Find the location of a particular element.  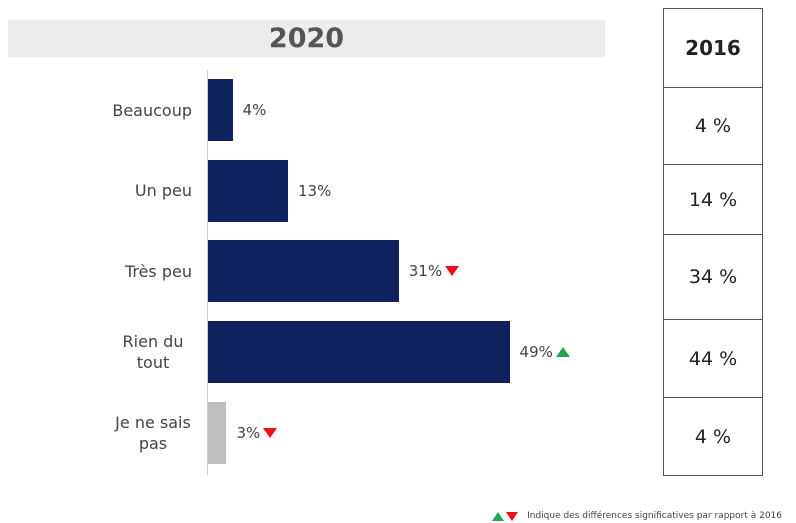

category-axis is located at coordinates (207, 272).